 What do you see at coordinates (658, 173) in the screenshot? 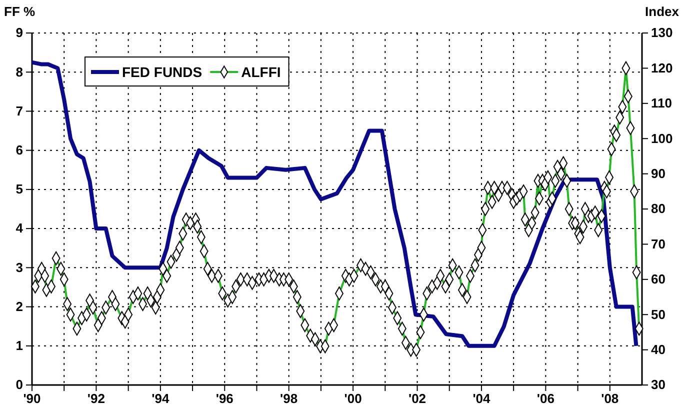
I see `y2-tick-label: 90` at bounding box center [658, 173].